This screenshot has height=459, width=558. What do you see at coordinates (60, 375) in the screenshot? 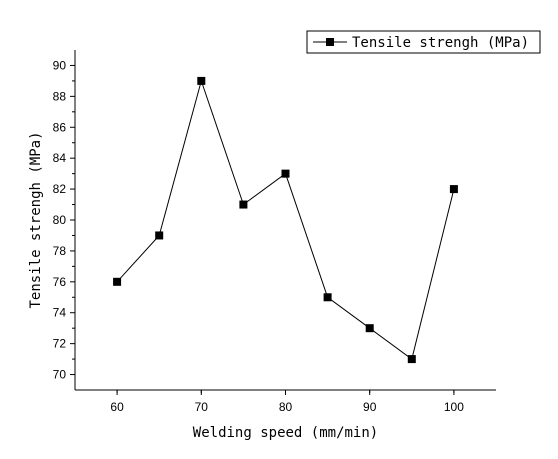
I see `y-tick-label: 70` at bounding box center [60, 375].